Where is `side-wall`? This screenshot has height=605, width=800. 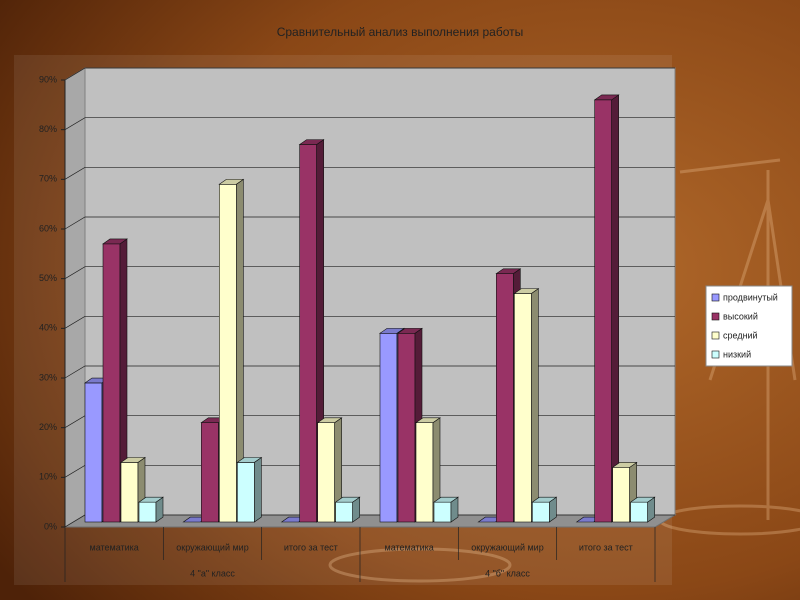
side-wall is located at coordinates (75, 297).